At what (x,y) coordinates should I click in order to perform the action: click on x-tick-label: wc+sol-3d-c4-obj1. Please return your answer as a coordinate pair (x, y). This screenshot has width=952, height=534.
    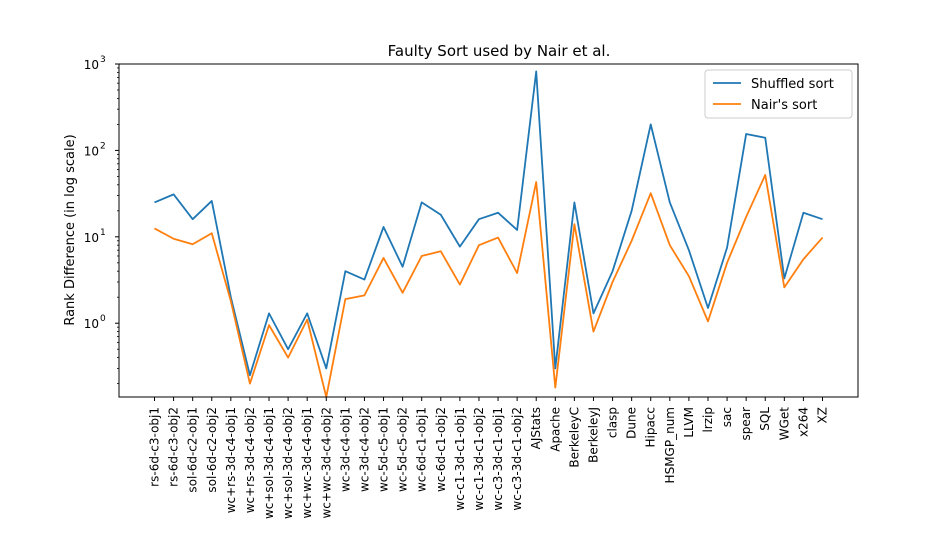
    Looking at the image, I should click on (269, 463).